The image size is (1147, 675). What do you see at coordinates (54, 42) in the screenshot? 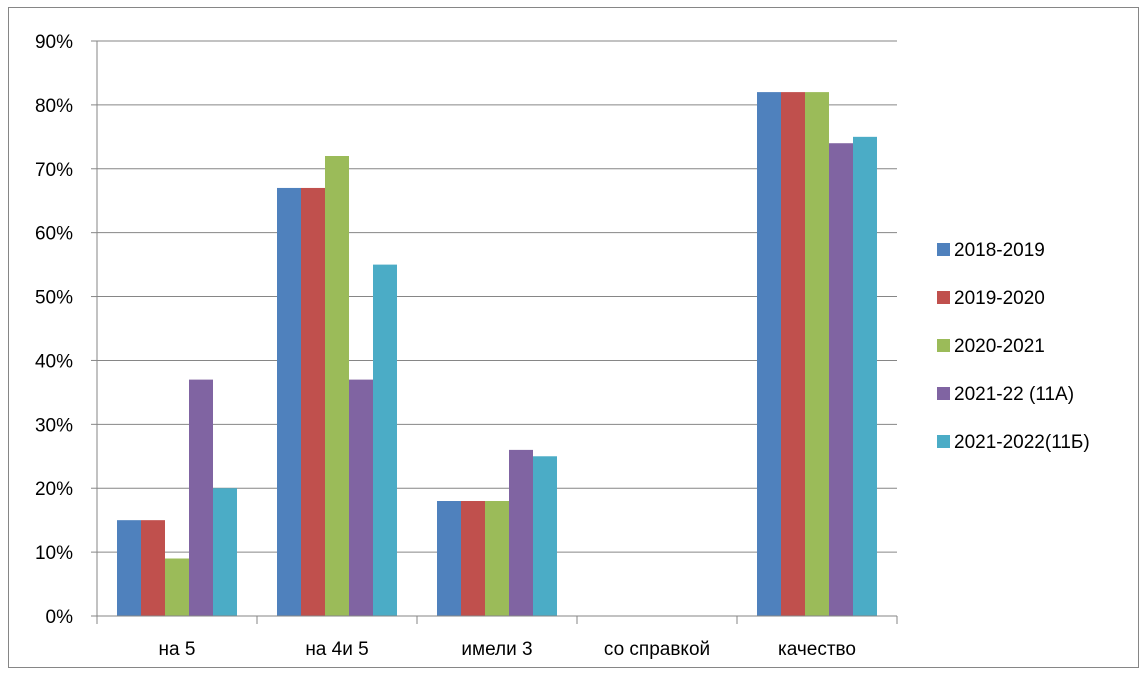
I see `y-tick-label: 90%` at bounding box center [54, 42].